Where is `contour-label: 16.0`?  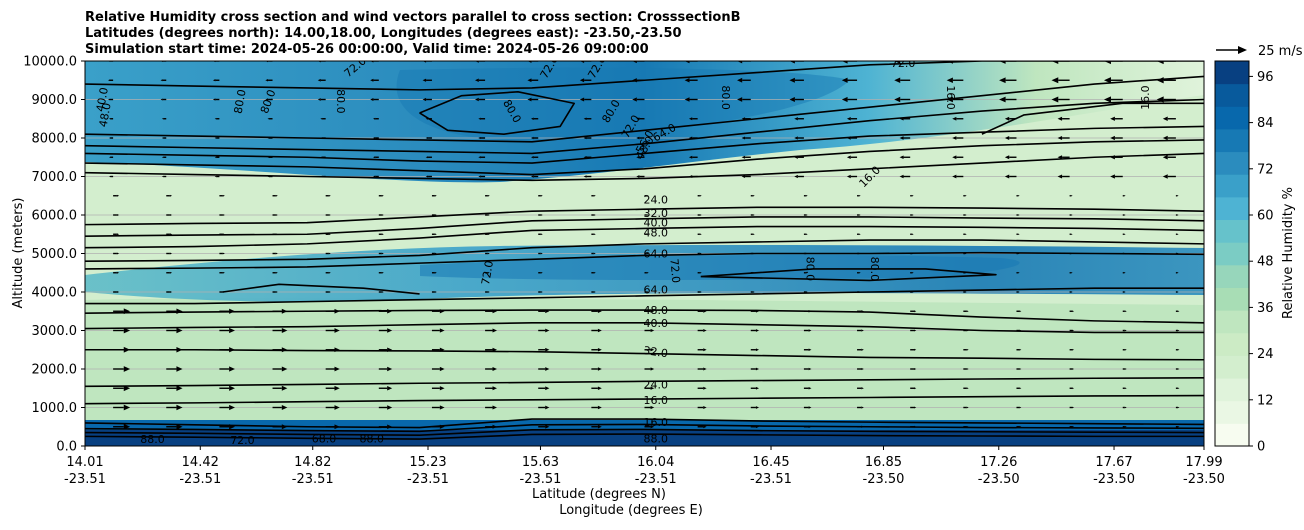 contour-label: 16.0 is located at coordinates (655, 422).